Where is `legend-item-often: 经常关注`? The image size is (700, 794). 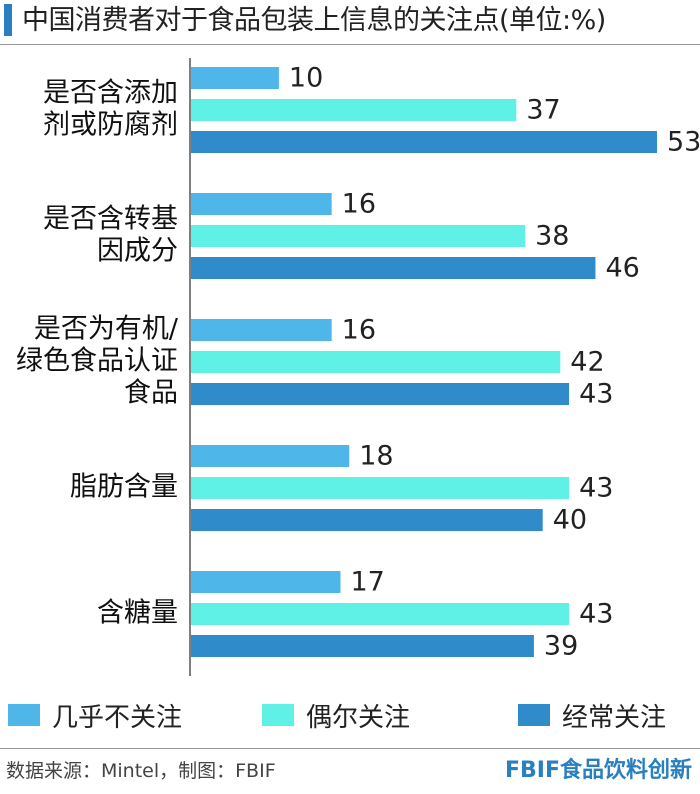
legend-item-often: 经常关注 is located at coordinates (592, 715).